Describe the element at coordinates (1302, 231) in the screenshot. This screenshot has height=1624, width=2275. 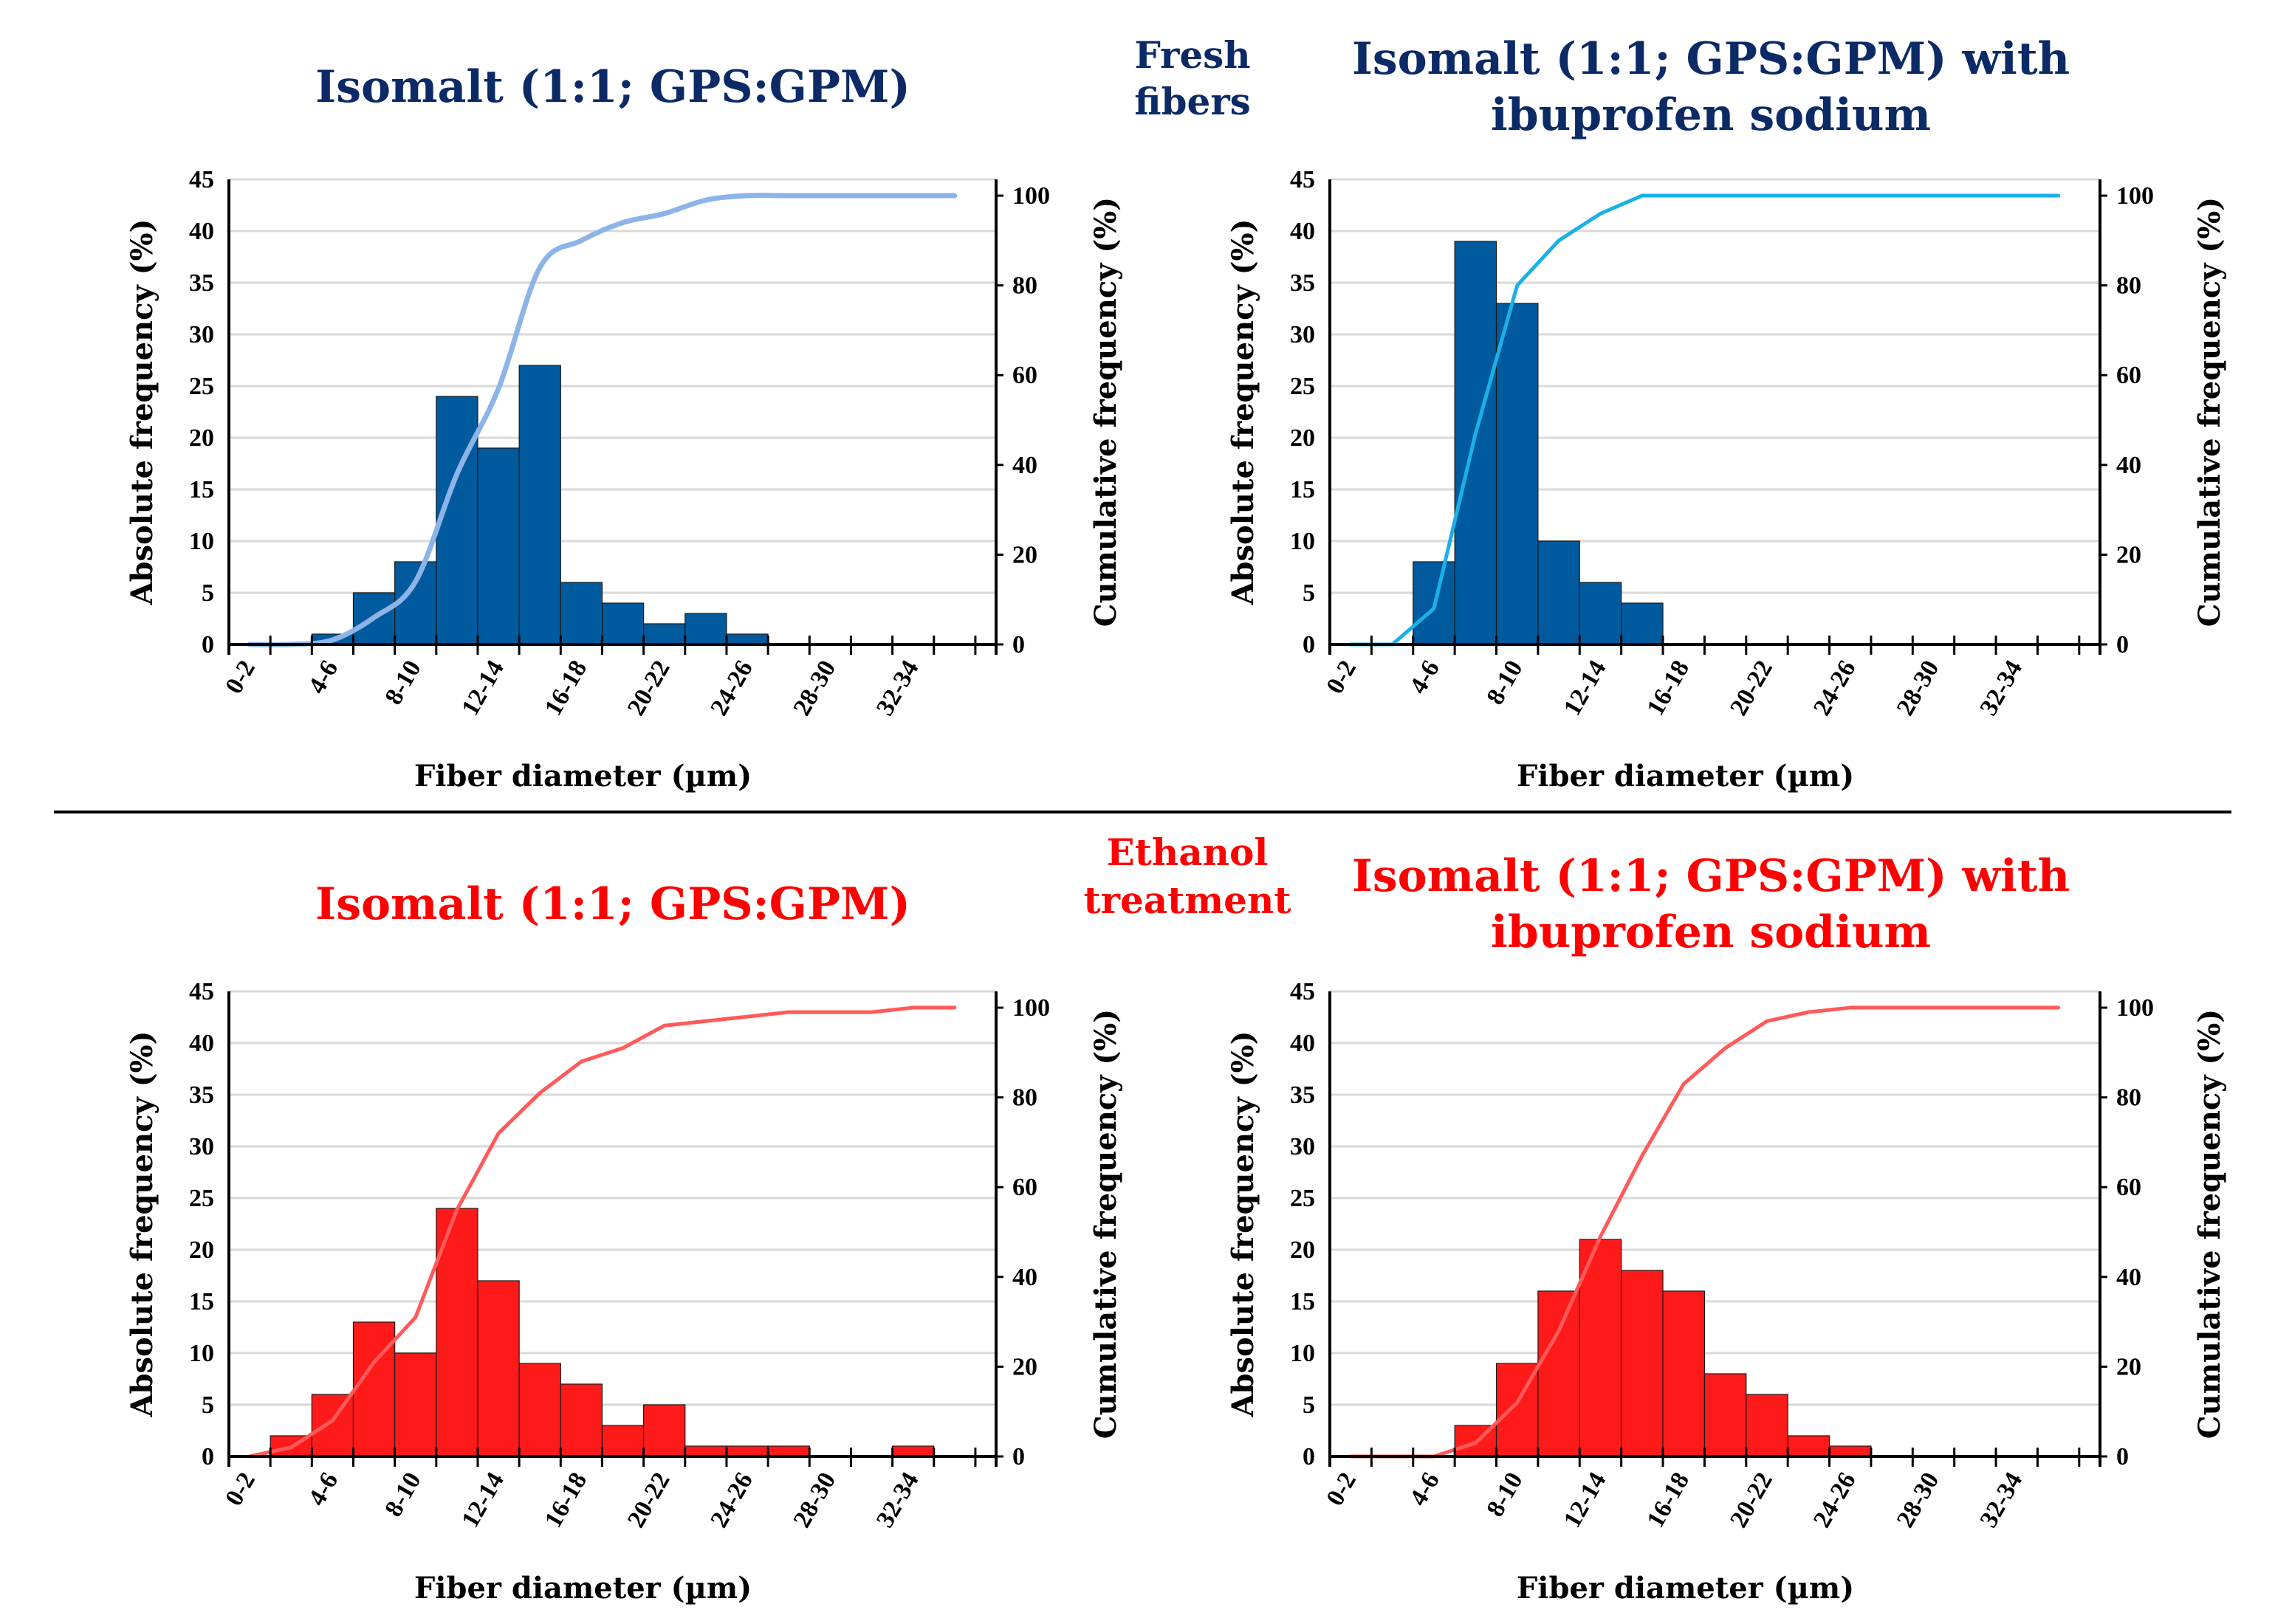
I see `y-tick-label: 40` at that location.